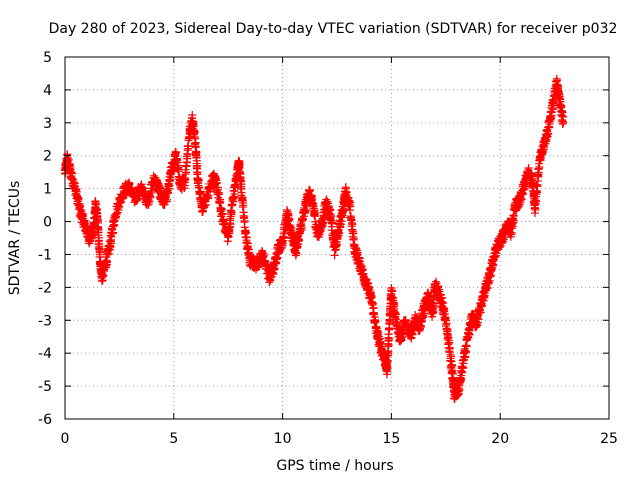  I want to click on x-tick-label: 20, so click(500, 439).